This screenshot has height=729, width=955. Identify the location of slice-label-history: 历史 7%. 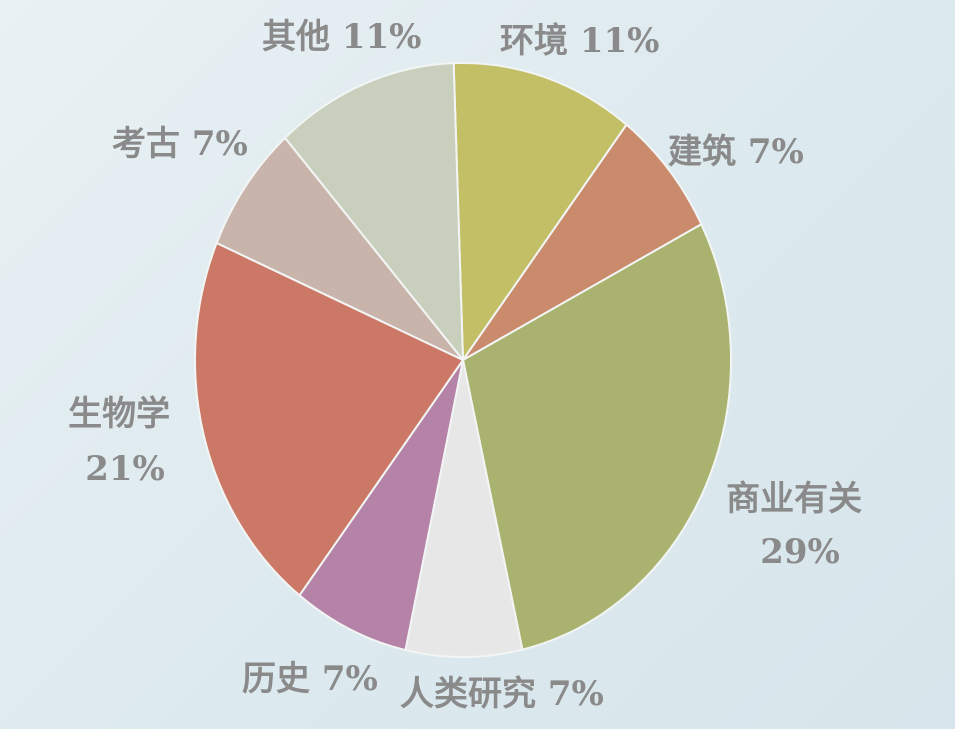
(310, 679).